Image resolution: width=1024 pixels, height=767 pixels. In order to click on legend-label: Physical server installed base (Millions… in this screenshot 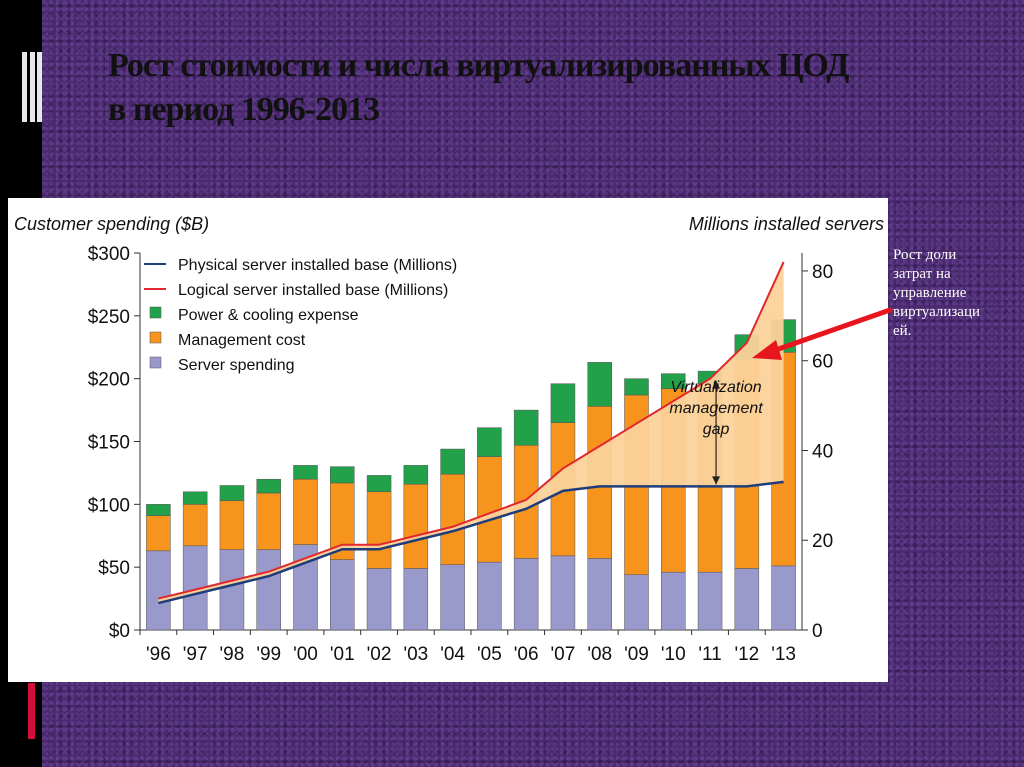, I will do `click(317, 265)`.